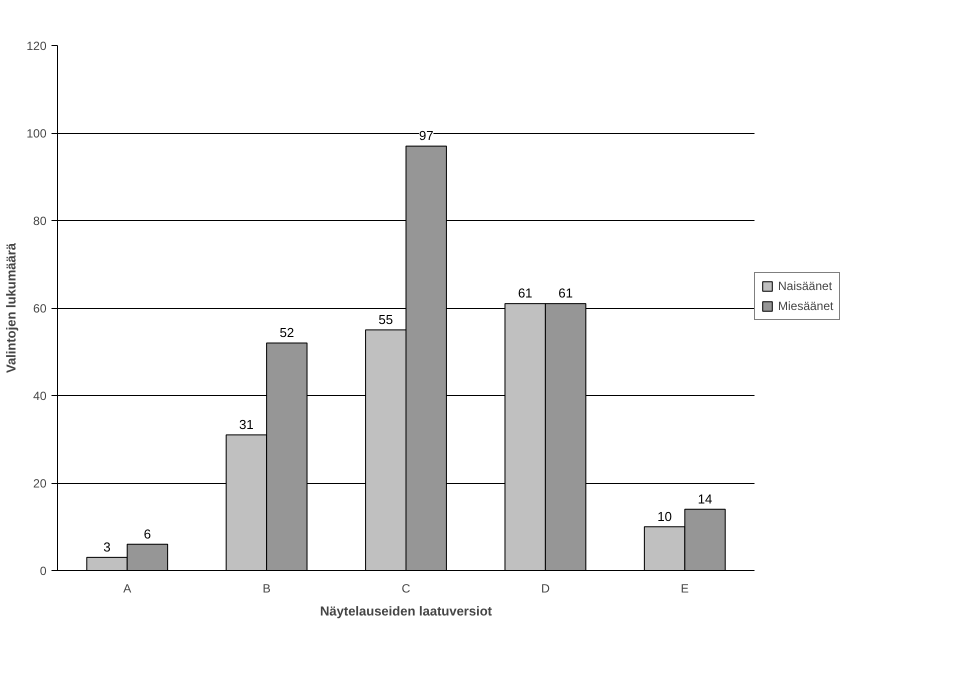 Image resolution: width=967 pixels, height=673 pixels. Describe the element at coordinates (426, 136) in the screenshot. I see `data-label: 97` at that location.